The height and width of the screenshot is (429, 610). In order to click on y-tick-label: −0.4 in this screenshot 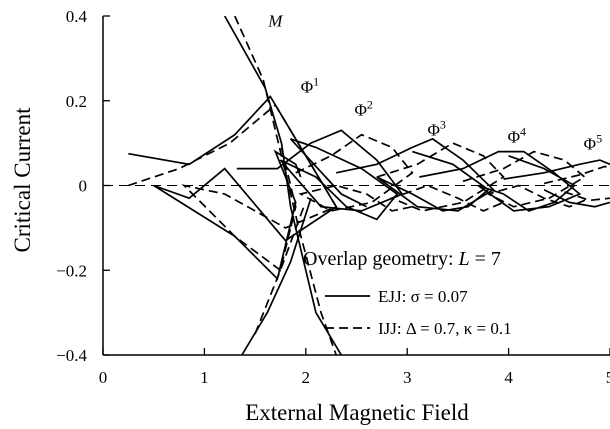, I will do `click(71, 355)`.